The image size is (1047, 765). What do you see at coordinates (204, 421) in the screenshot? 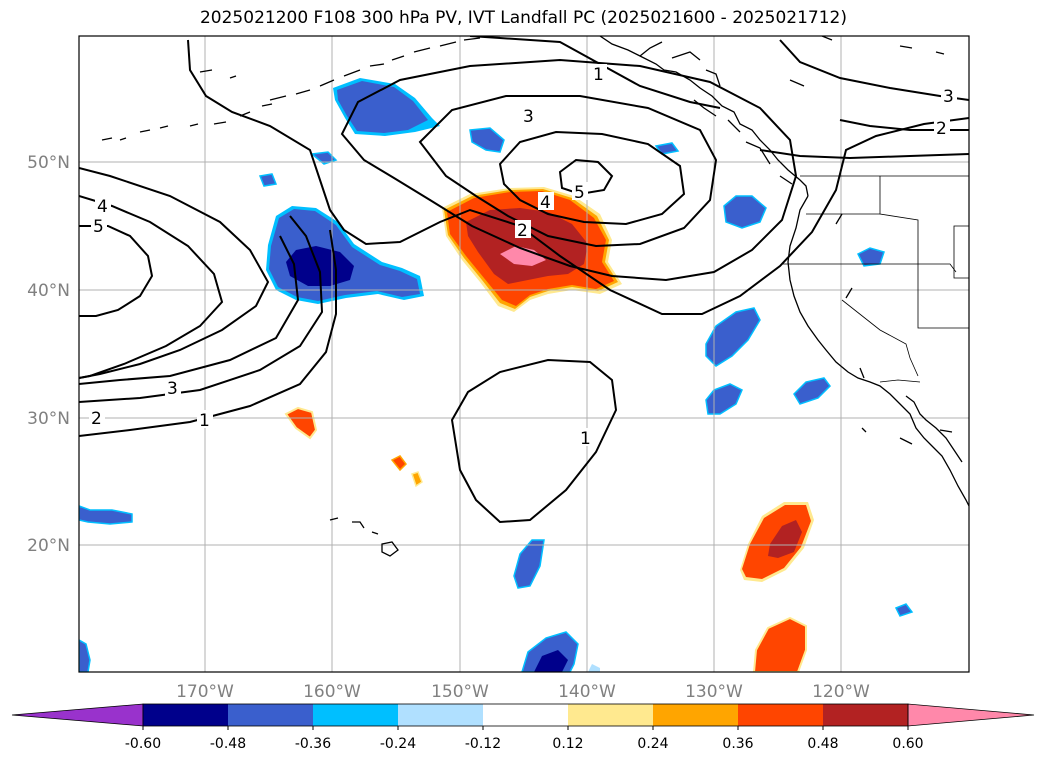
I see `contour-label-1-sw: 1` at bounding box center [204, 421].